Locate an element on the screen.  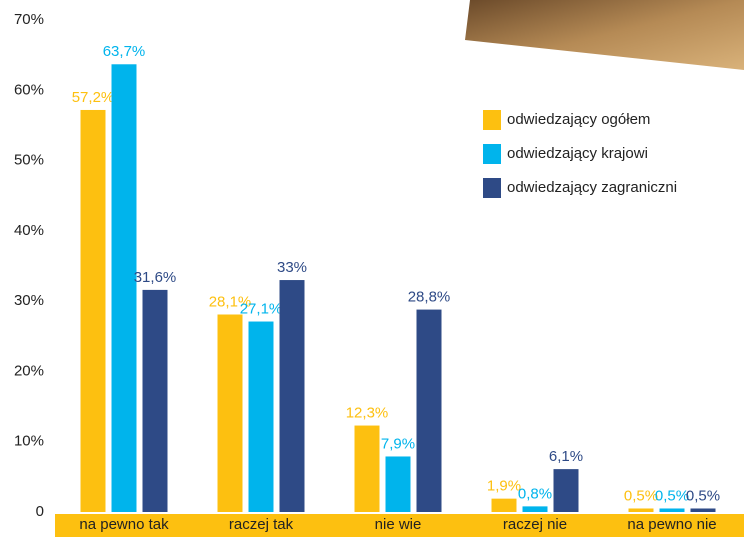
x-tick-label: raczej nie is located at coordinates (535, 524).